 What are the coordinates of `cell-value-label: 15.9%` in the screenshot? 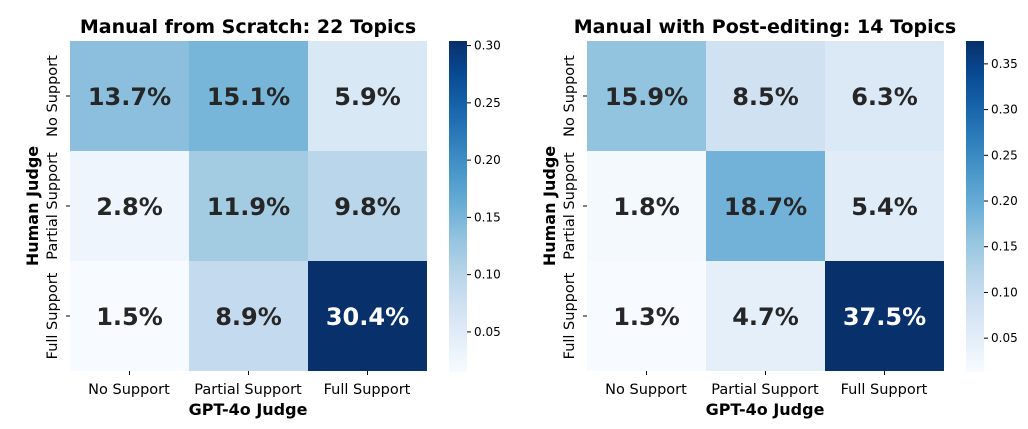 It's located at (646, 97).